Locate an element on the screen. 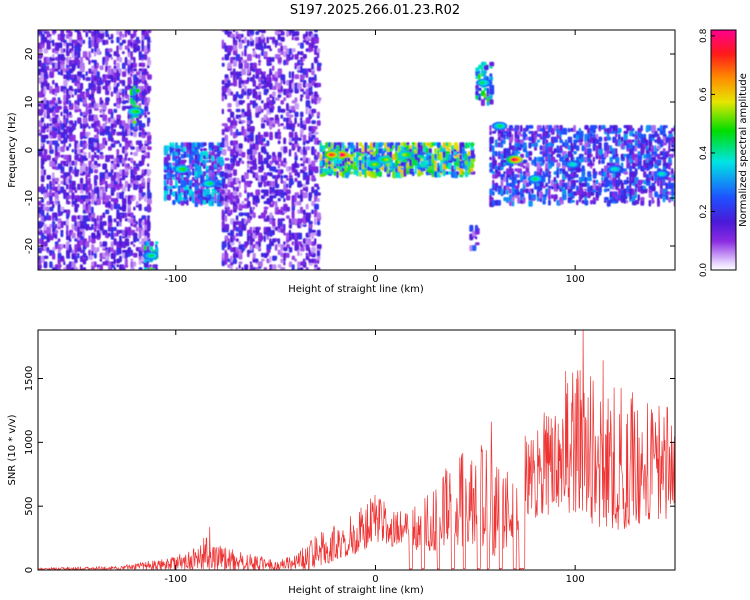 The width and height of the screenshot is (750, 600). heatmap-hotspot is located at coordinates (482, 82).